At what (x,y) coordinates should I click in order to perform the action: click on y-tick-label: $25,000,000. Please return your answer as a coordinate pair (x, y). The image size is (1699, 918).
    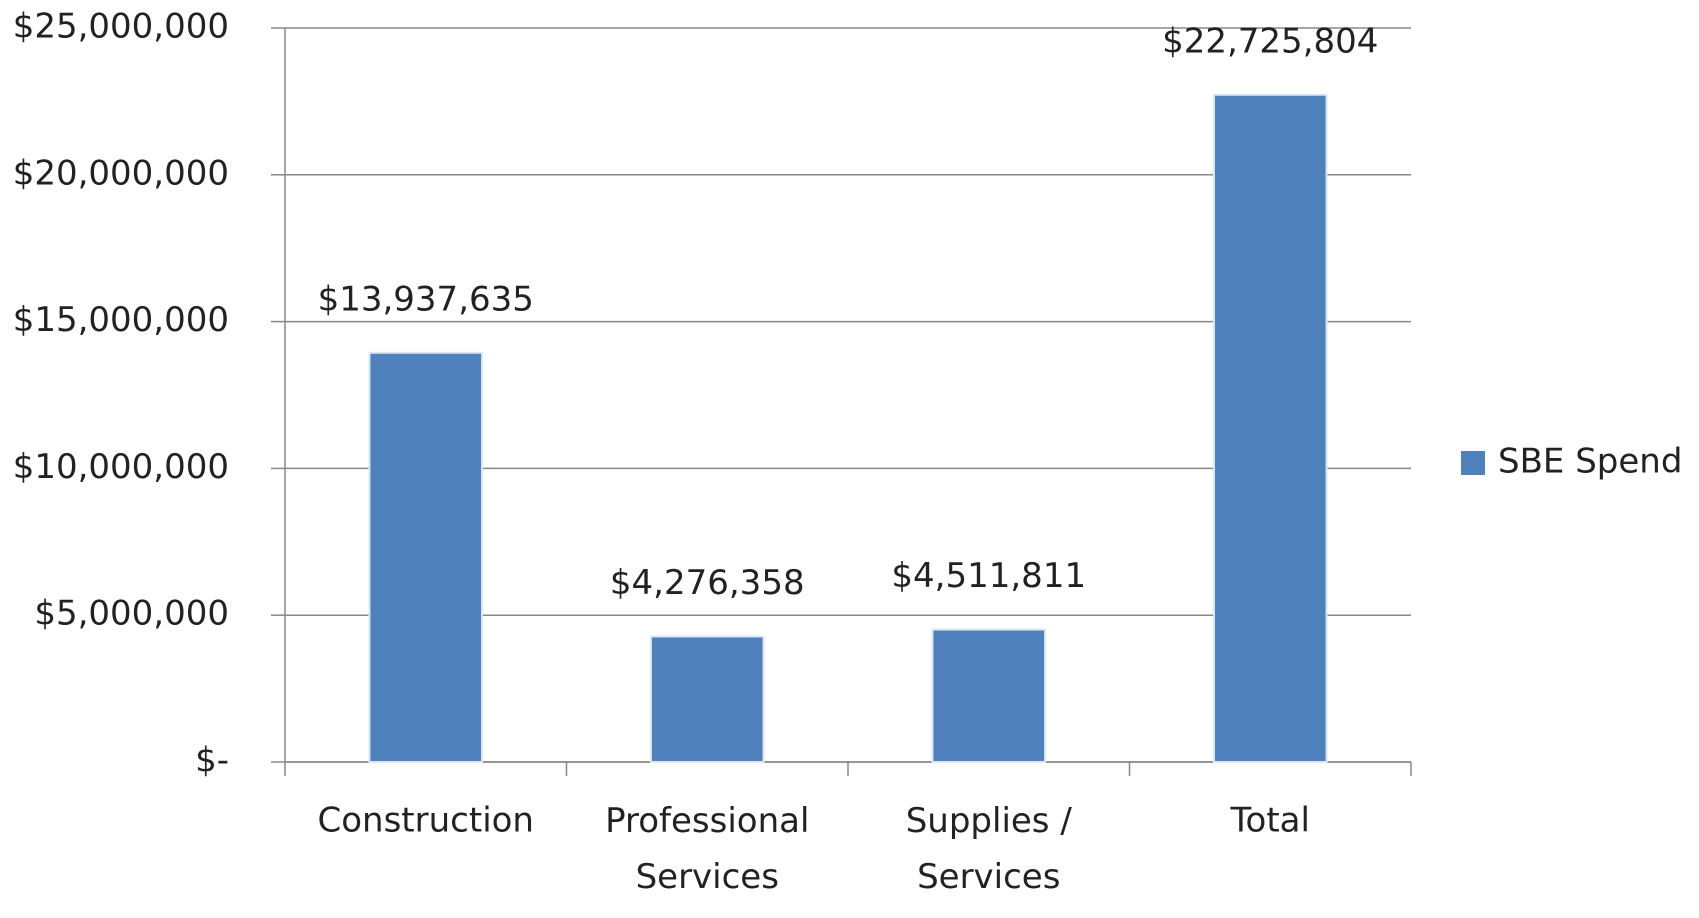
    Looking at the image, I should click on (121, 27).